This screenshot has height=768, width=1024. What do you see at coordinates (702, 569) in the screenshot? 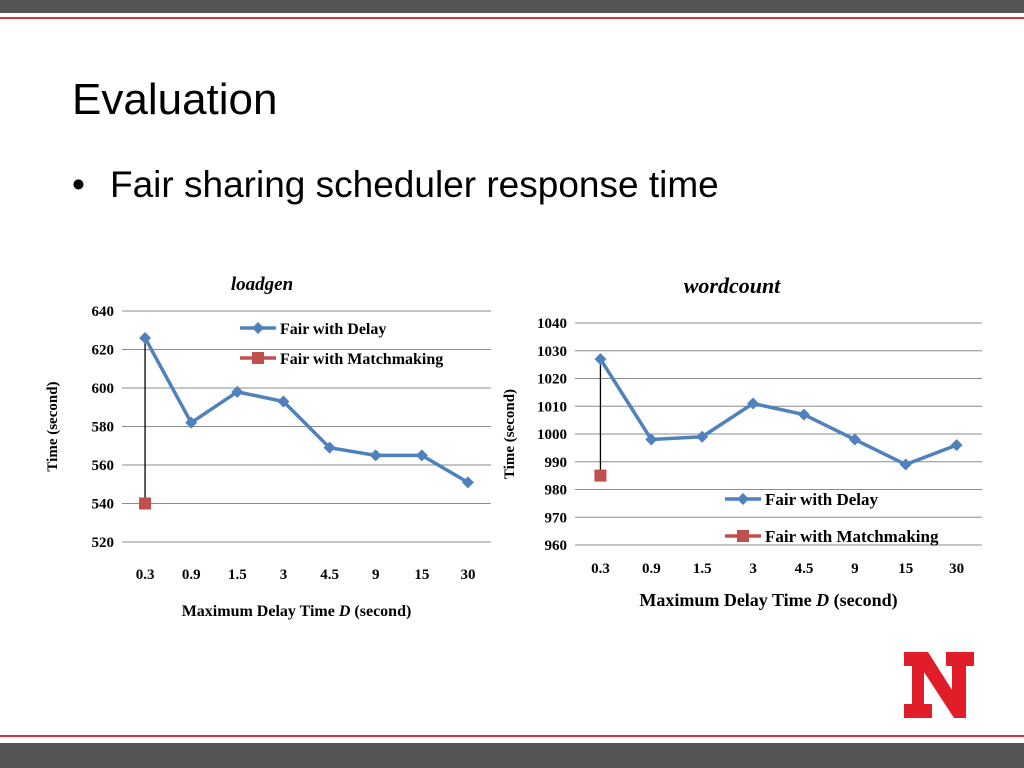
I see `wordcount-x-tick-label: 1.5` at bounding box center [702, 569].